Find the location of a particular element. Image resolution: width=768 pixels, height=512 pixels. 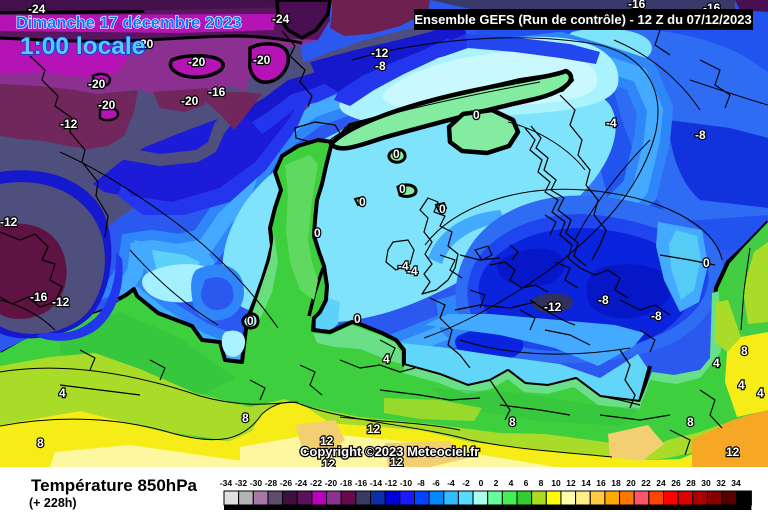

svg-text: -2 is located at coordinates (466, 483).